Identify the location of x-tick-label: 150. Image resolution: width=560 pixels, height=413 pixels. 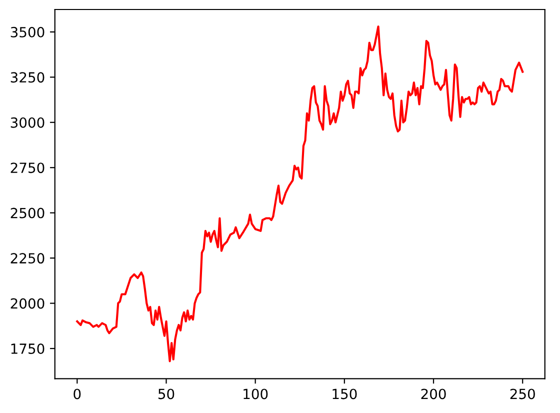
(344, 394).